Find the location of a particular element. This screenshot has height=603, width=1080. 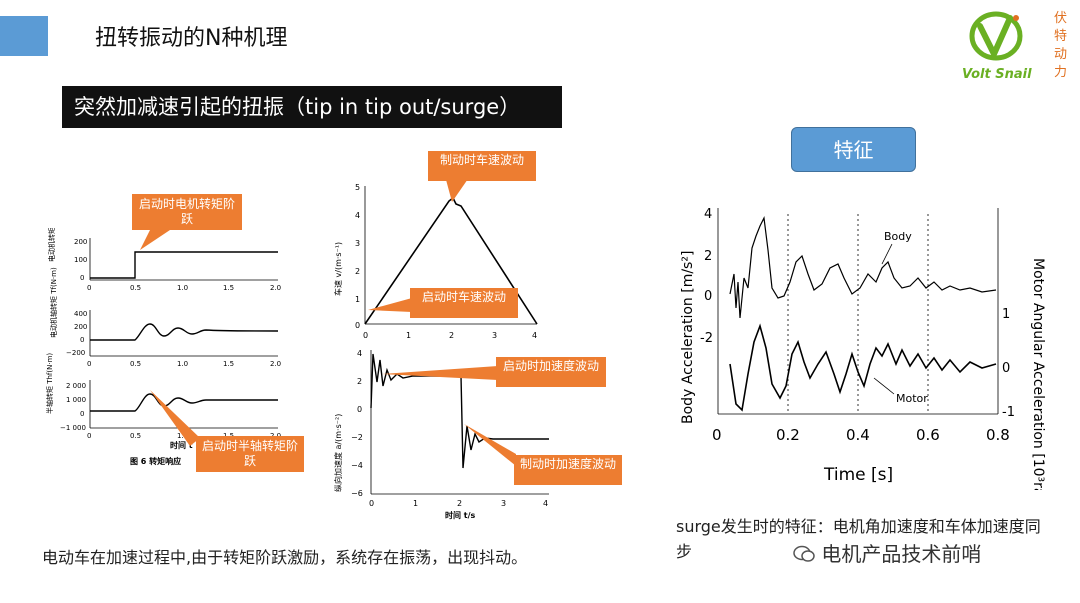

callout-arrow-motor is located at coordinates (155, 240).